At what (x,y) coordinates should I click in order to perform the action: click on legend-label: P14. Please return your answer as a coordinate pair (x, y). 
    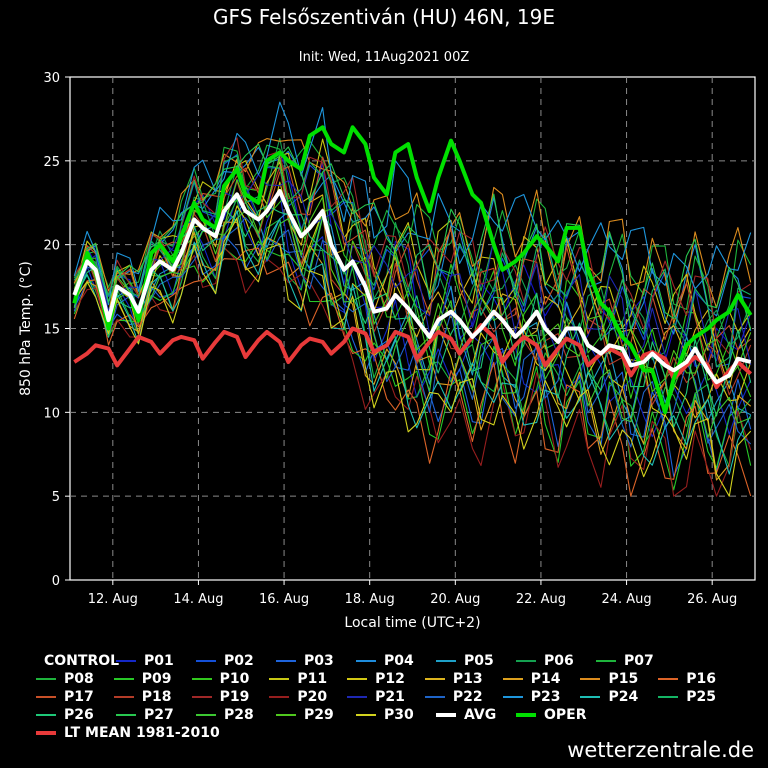
    Looking at the image, I should click on (545, 679).